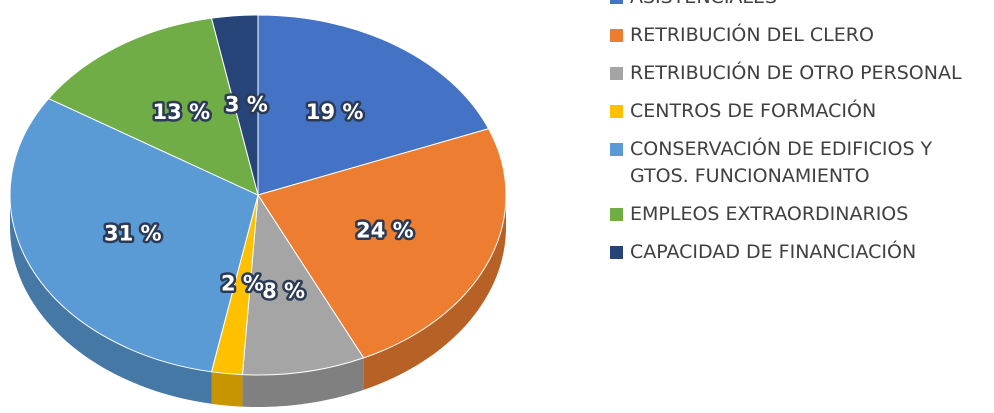  Describe the element at coordinates (811, 5) in the screenshot. I see `legend-label: ASISTENCIALES` at that location.